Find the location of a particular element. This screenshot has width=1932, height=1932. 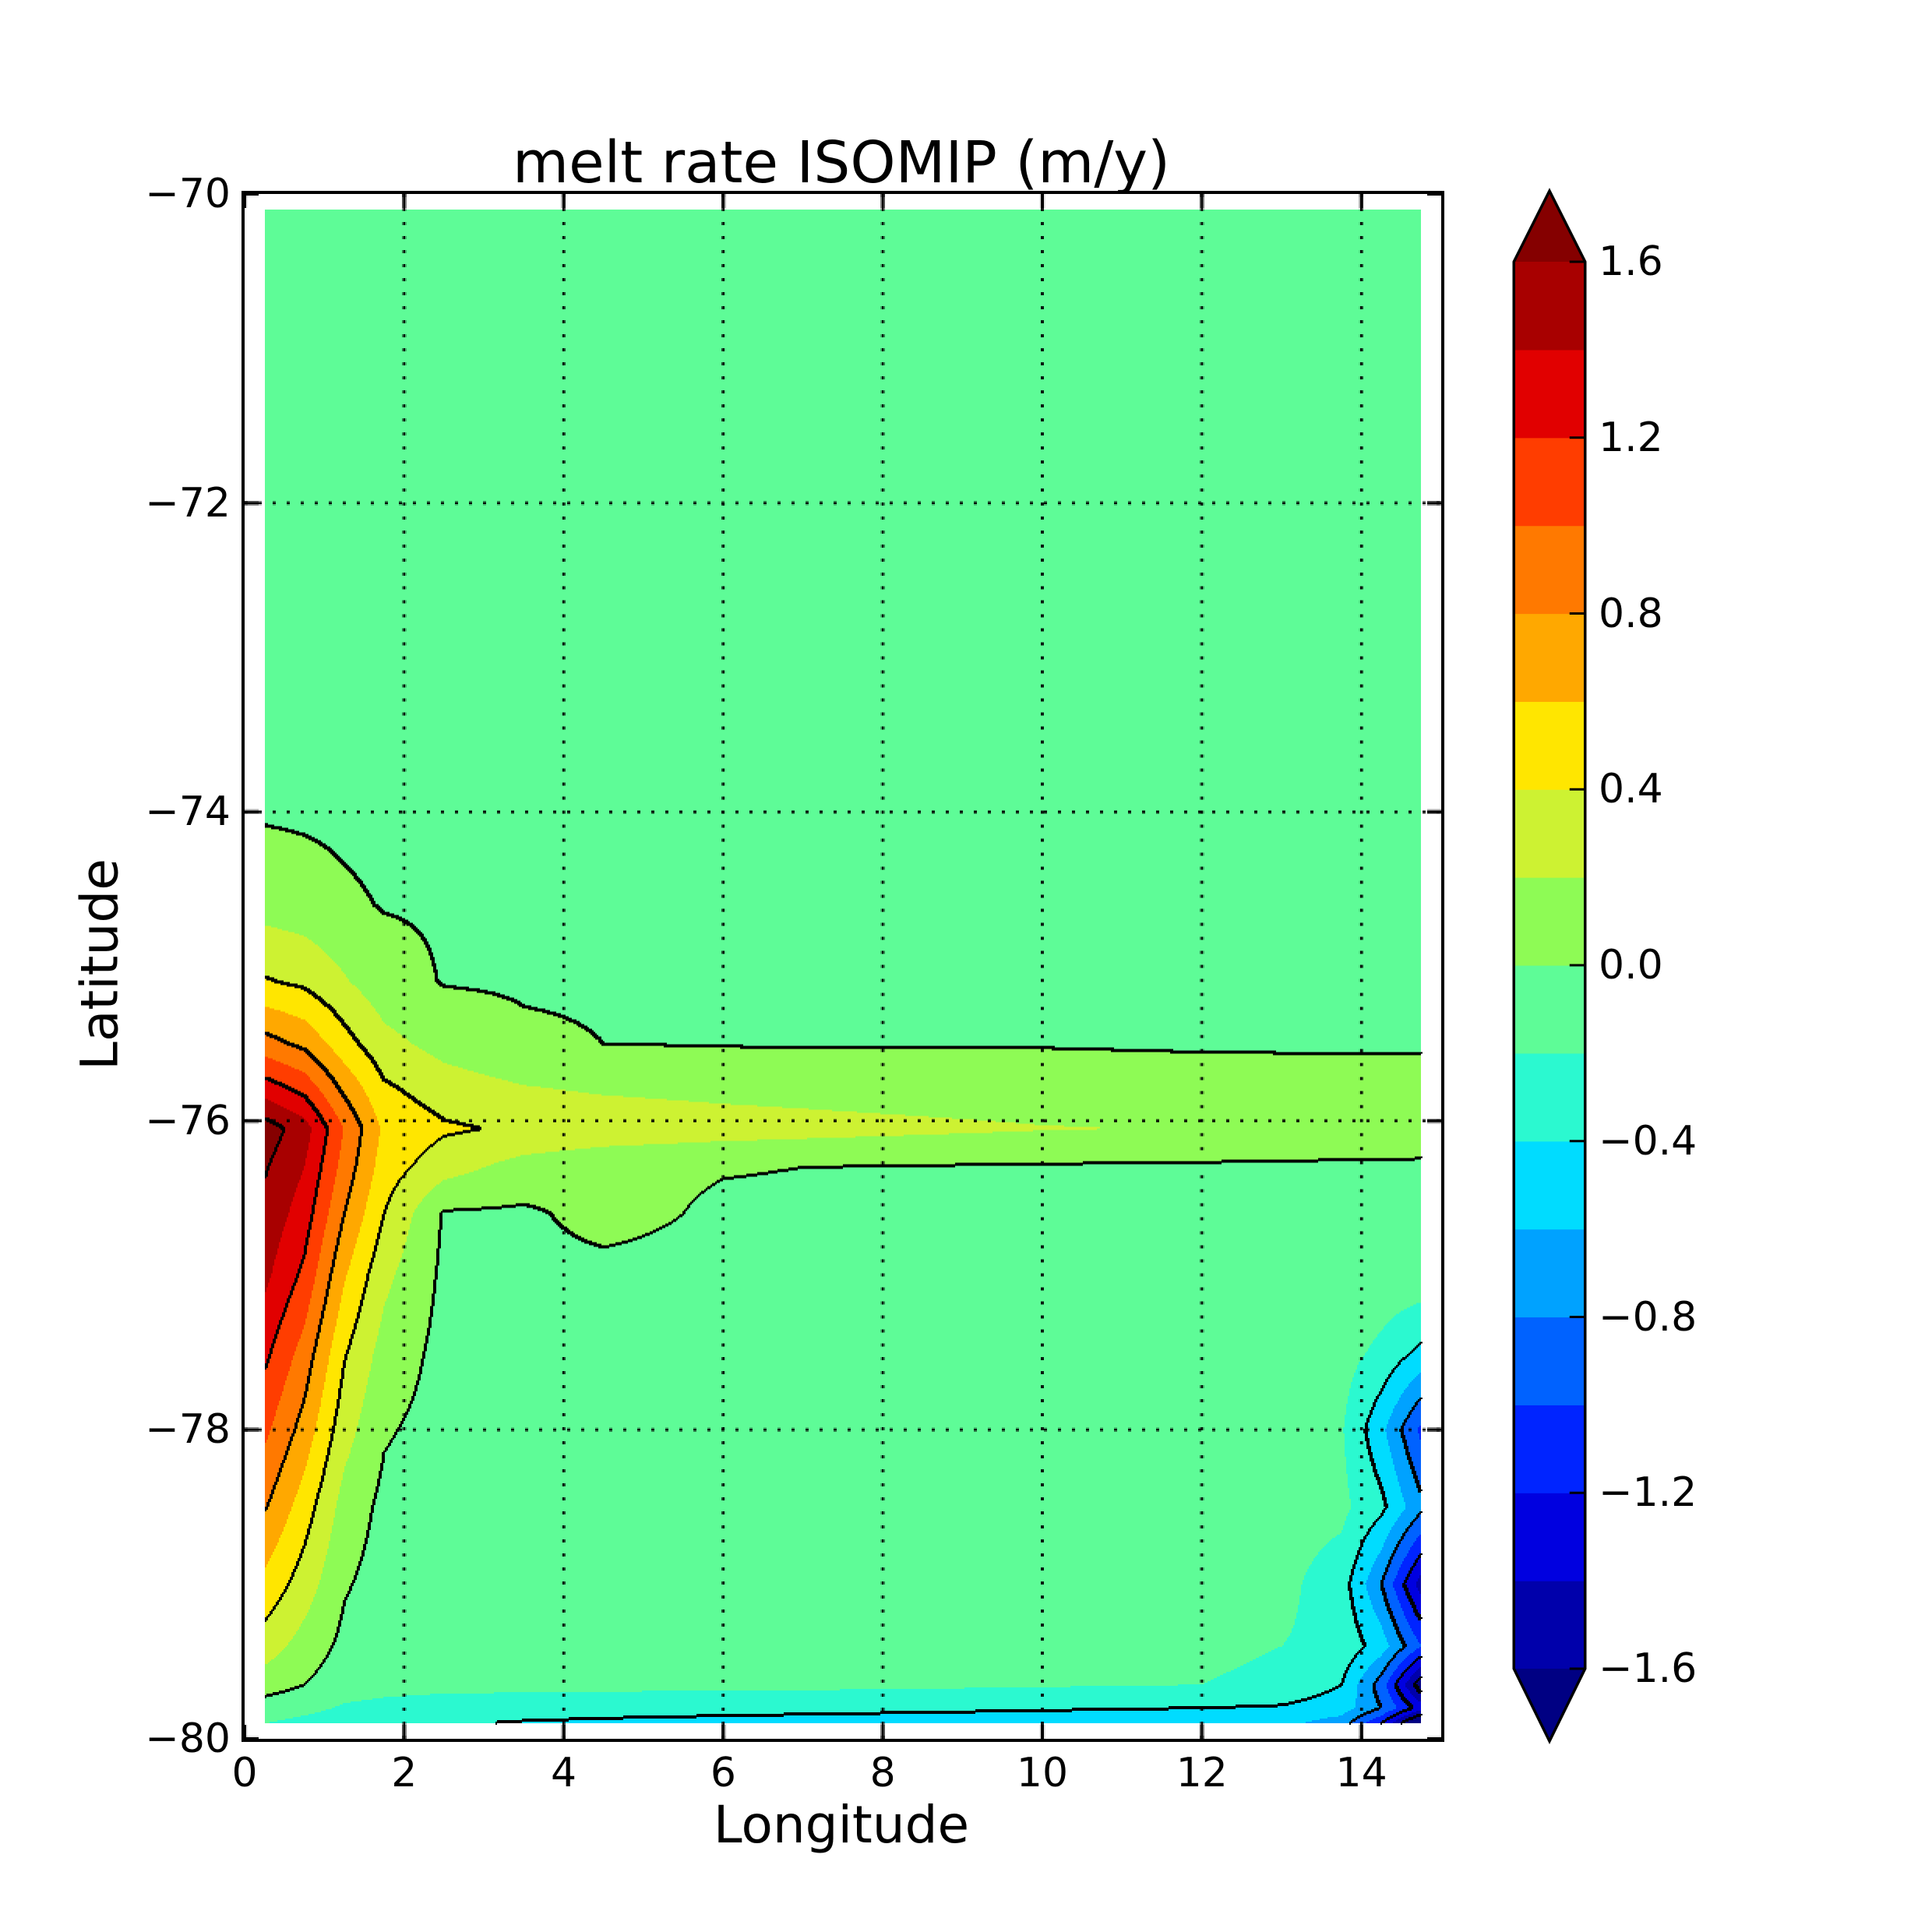

x-tick-label: 0 is located at coordinates (245, 1773).